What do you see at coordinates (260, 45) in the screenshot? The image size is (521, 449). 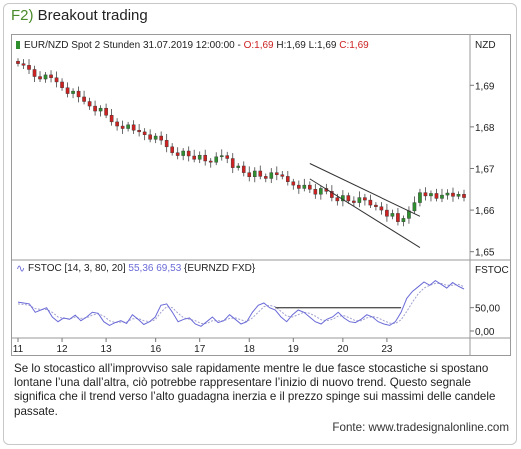 I see `price-header-open: O:1,69` at bounding box center [260, 45].